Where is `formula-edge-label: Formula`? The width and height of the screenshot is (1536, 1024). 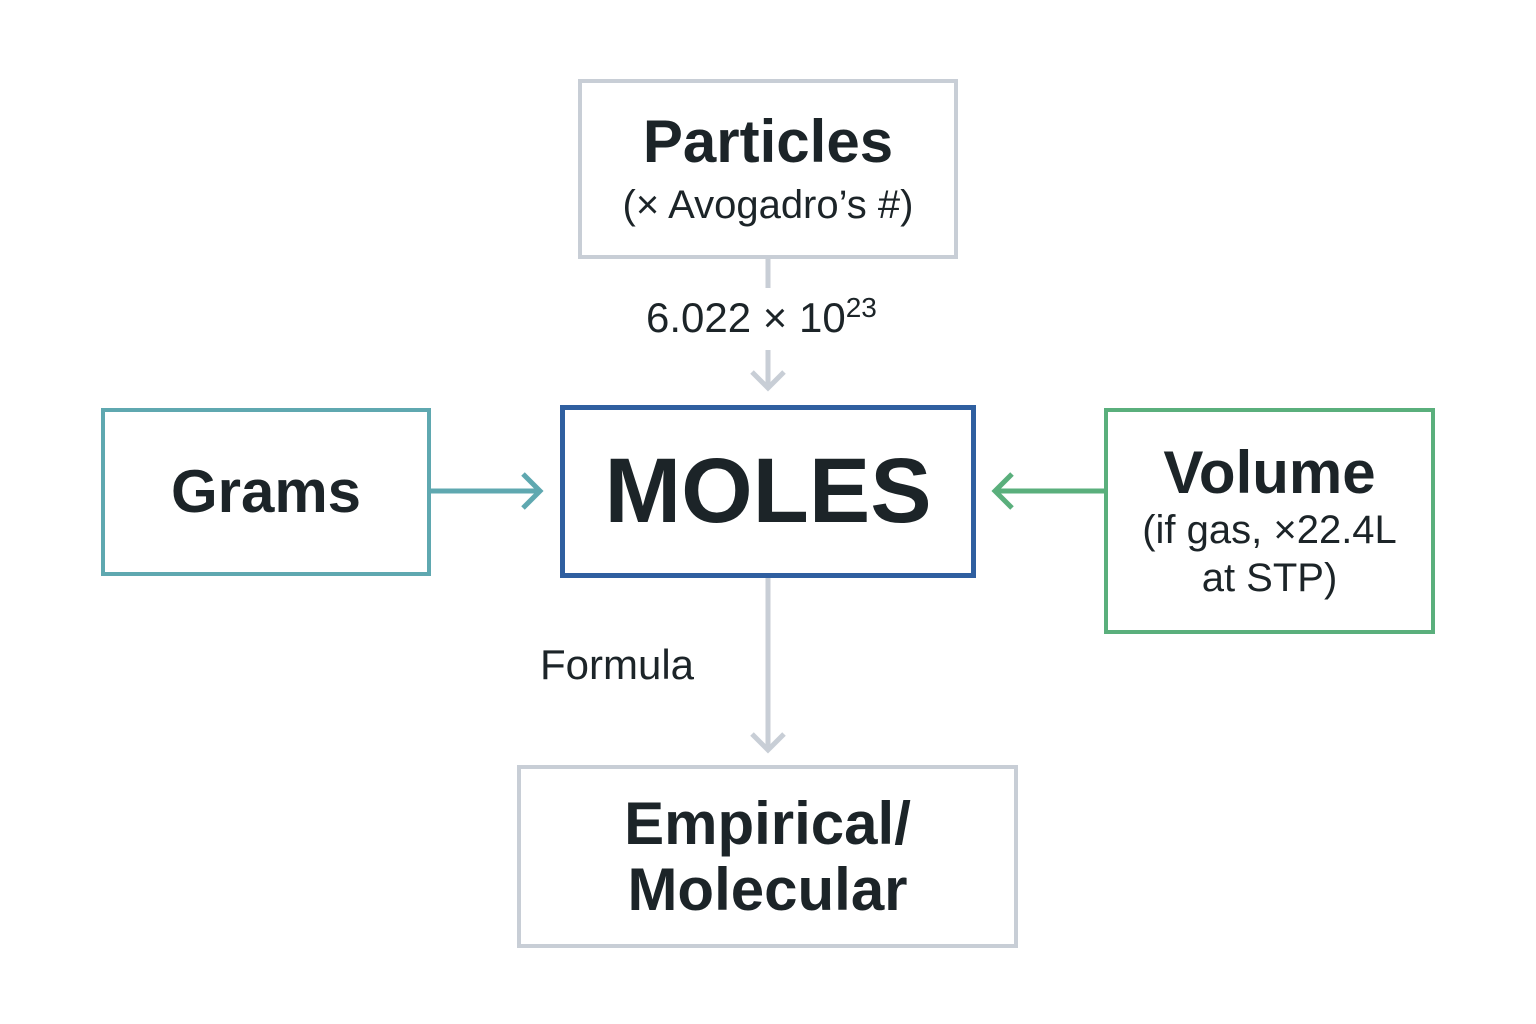
formula-edge-label: Formula is located at coordinates (617, 664).